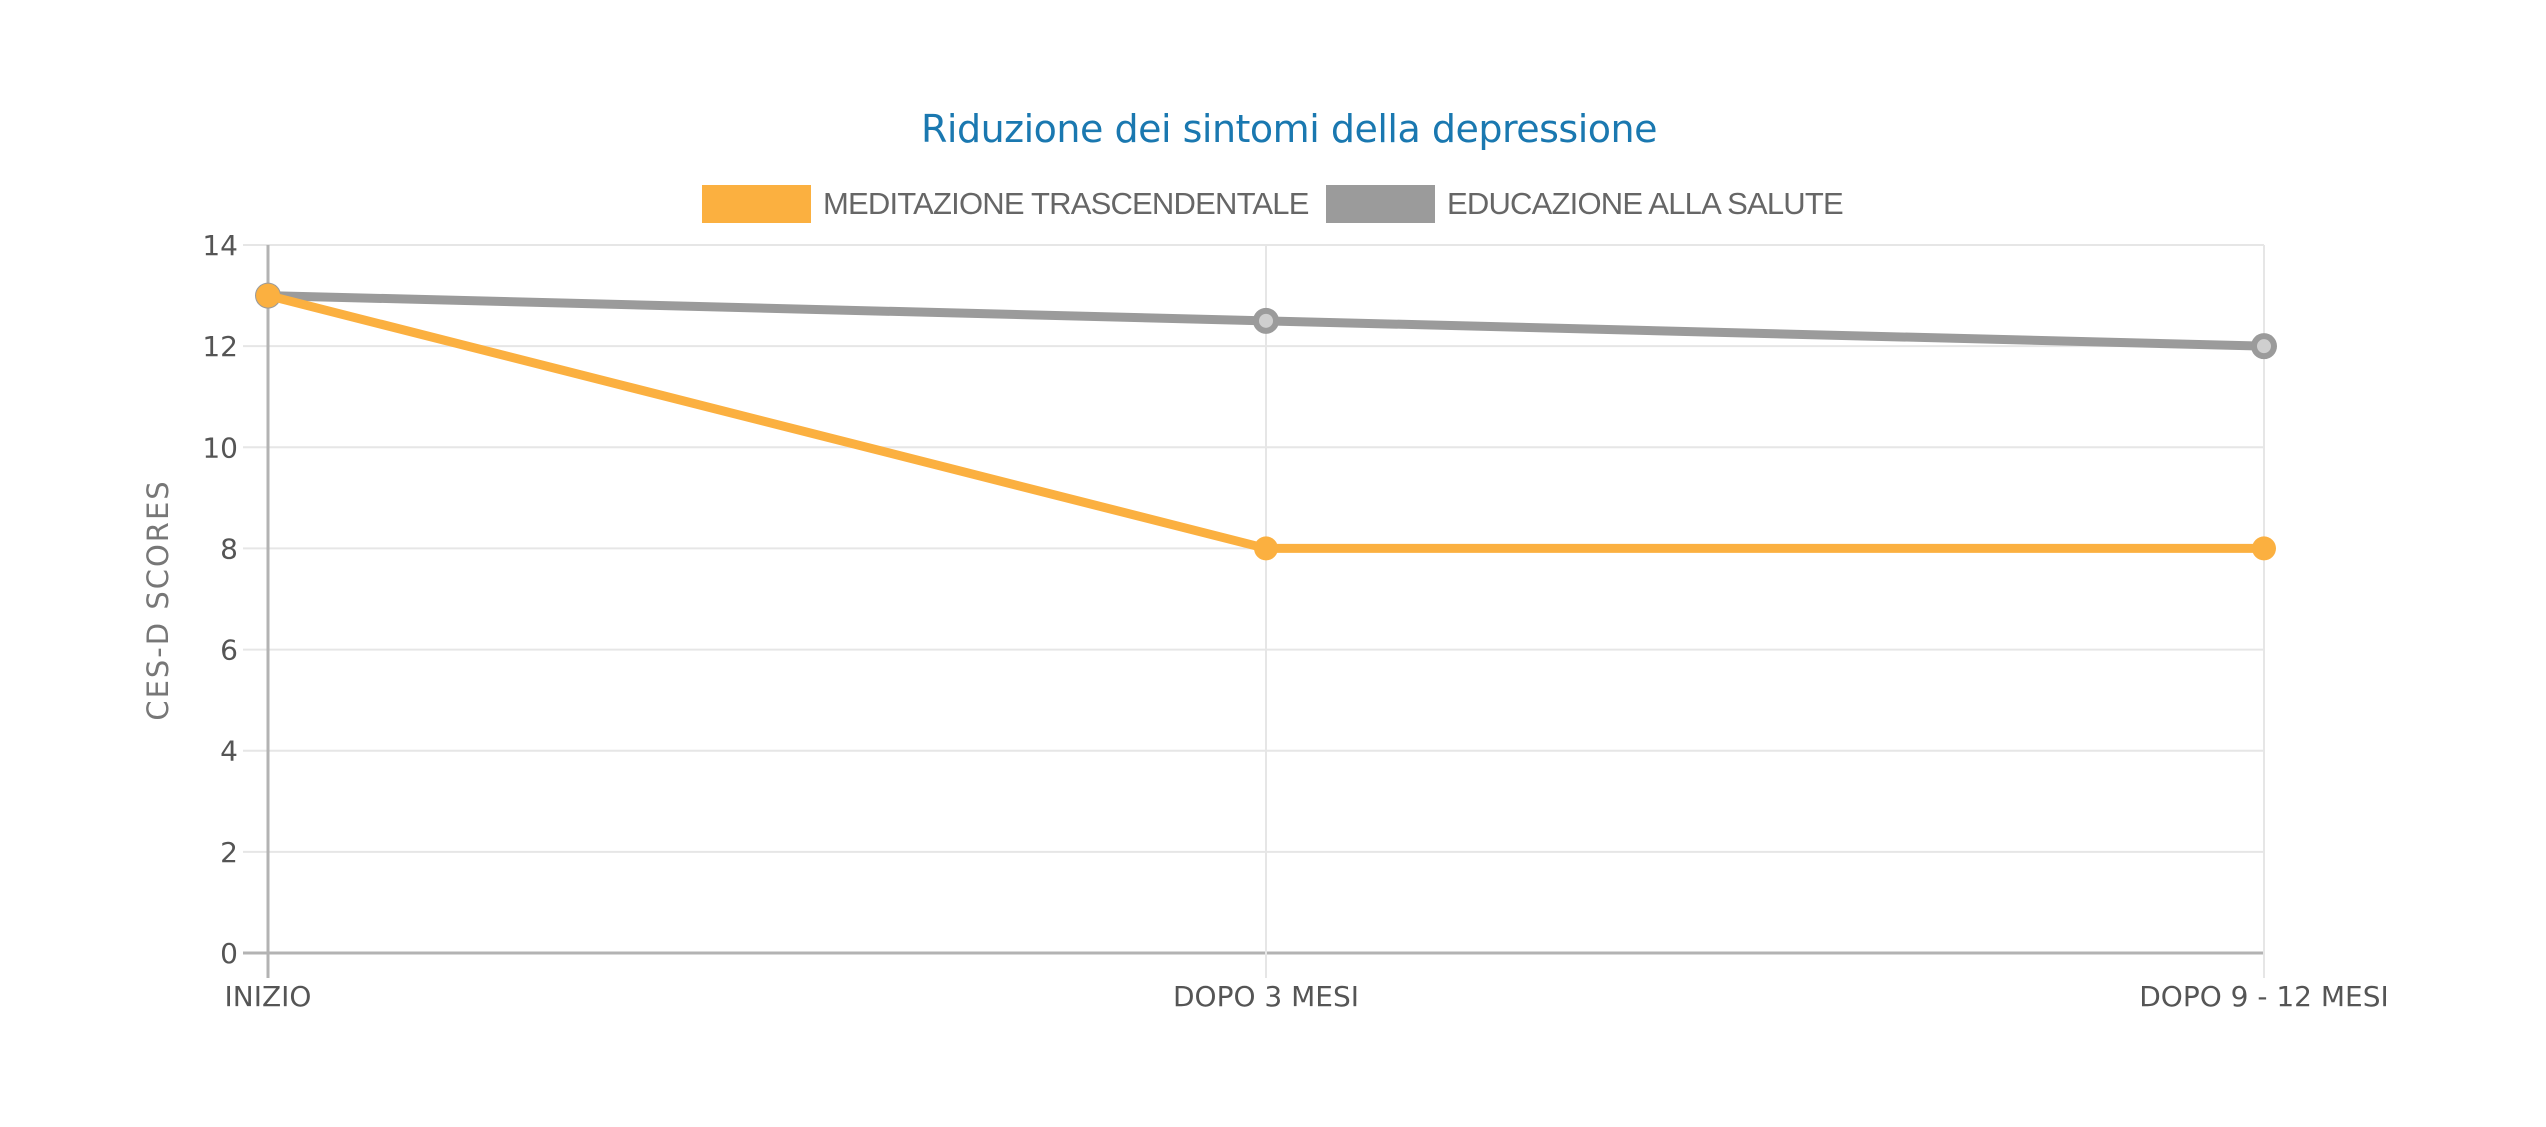  I want to click on y-axis-label: CES-D SCORES, so click(158, 599).